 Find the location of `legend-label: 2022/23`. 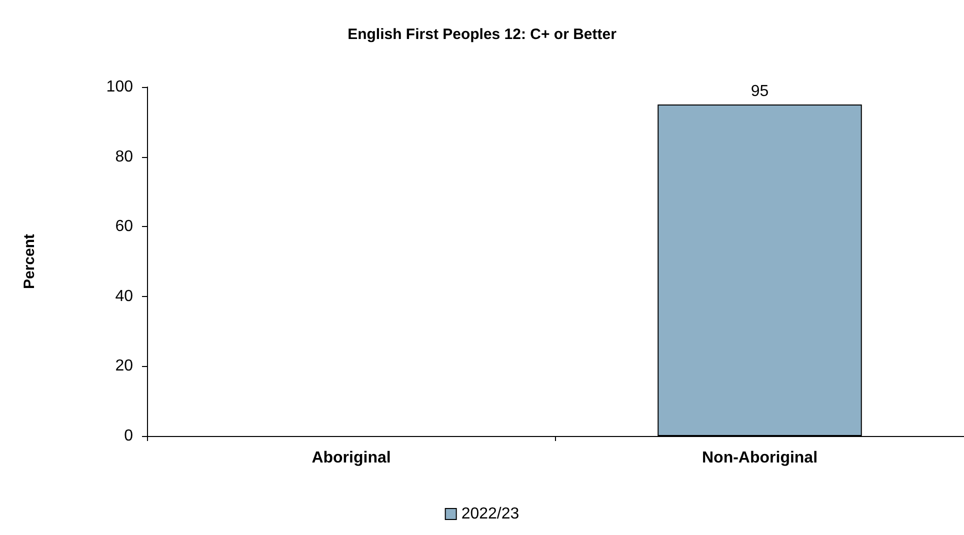

legend-label: 2022/23 is located at coordinates (490, 514).